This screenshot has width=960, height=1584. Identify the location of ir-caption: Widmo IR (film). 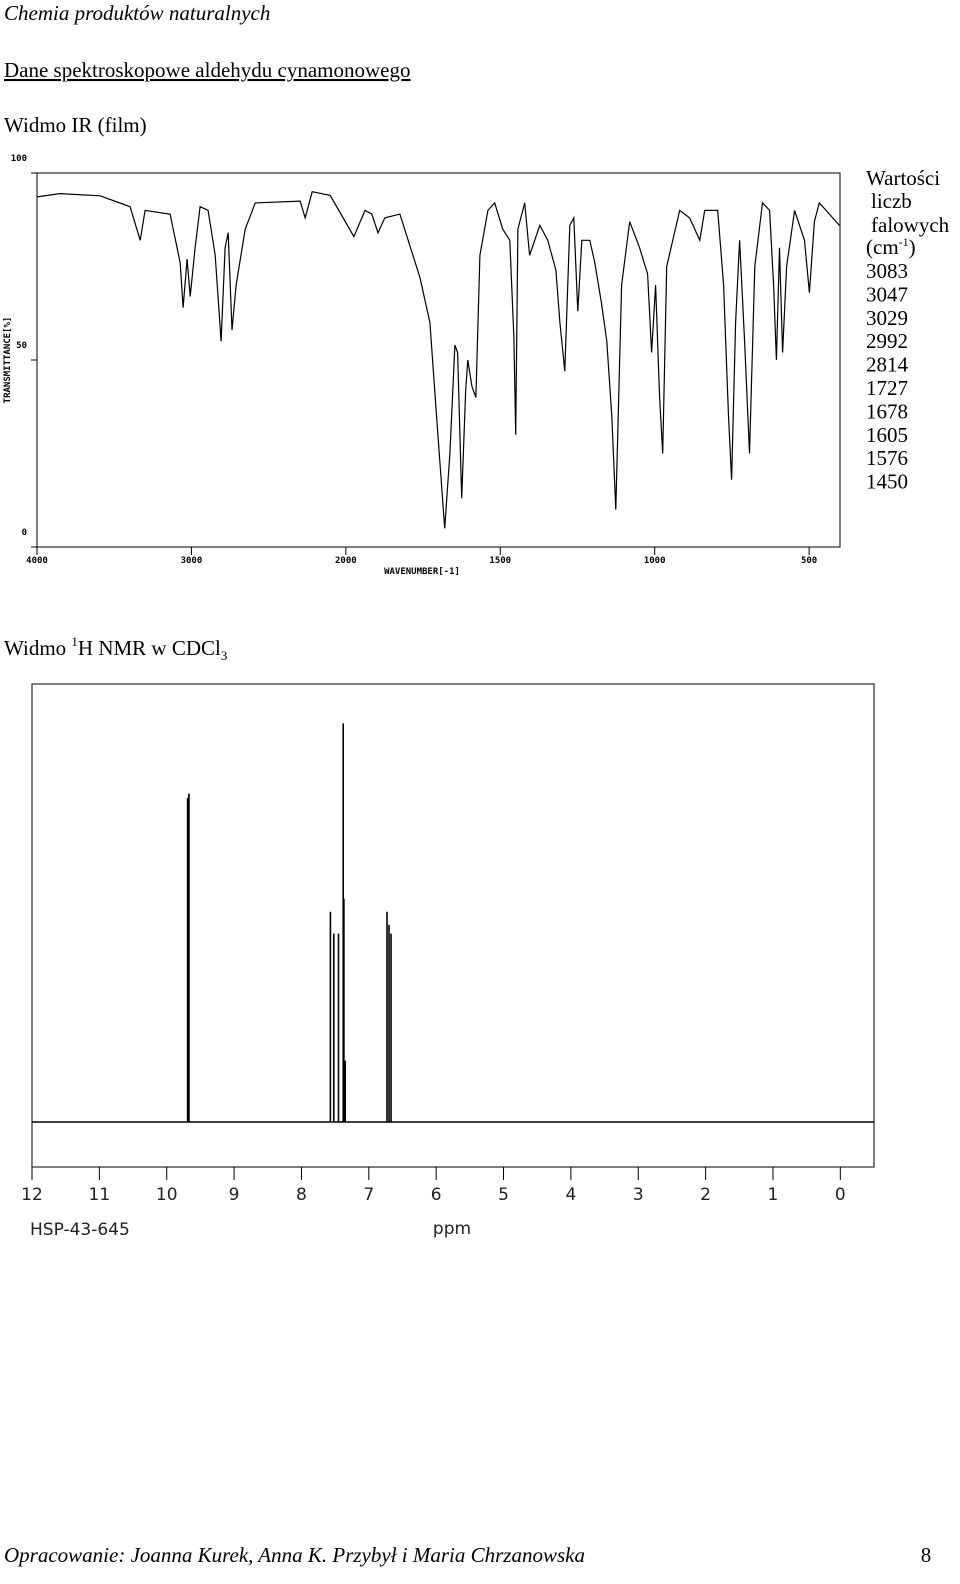
(75, 125).